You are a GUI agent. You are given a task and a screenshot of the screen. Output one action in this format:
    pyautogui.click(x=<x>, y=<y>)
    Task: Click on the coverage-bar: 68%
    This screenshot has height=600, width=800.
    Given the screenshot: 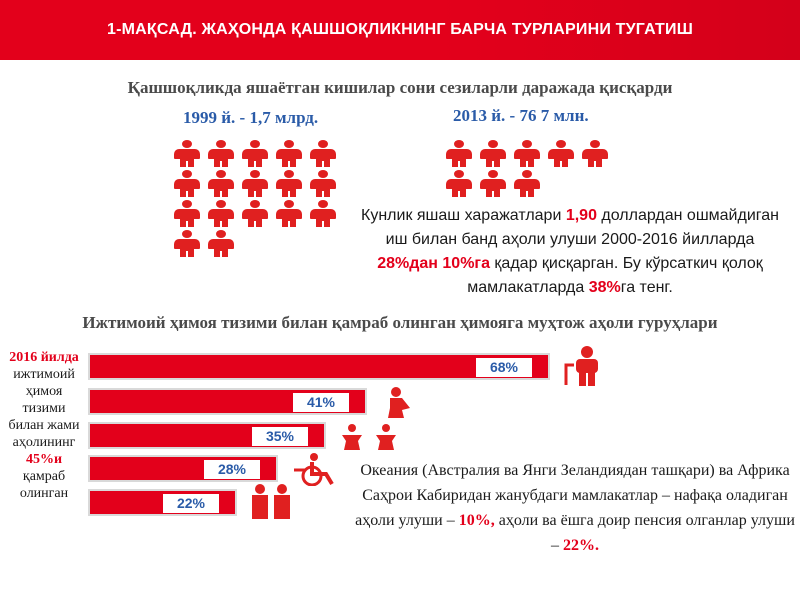 What is the action you would take?
    pyautogui.click(x=319, y=366)
    